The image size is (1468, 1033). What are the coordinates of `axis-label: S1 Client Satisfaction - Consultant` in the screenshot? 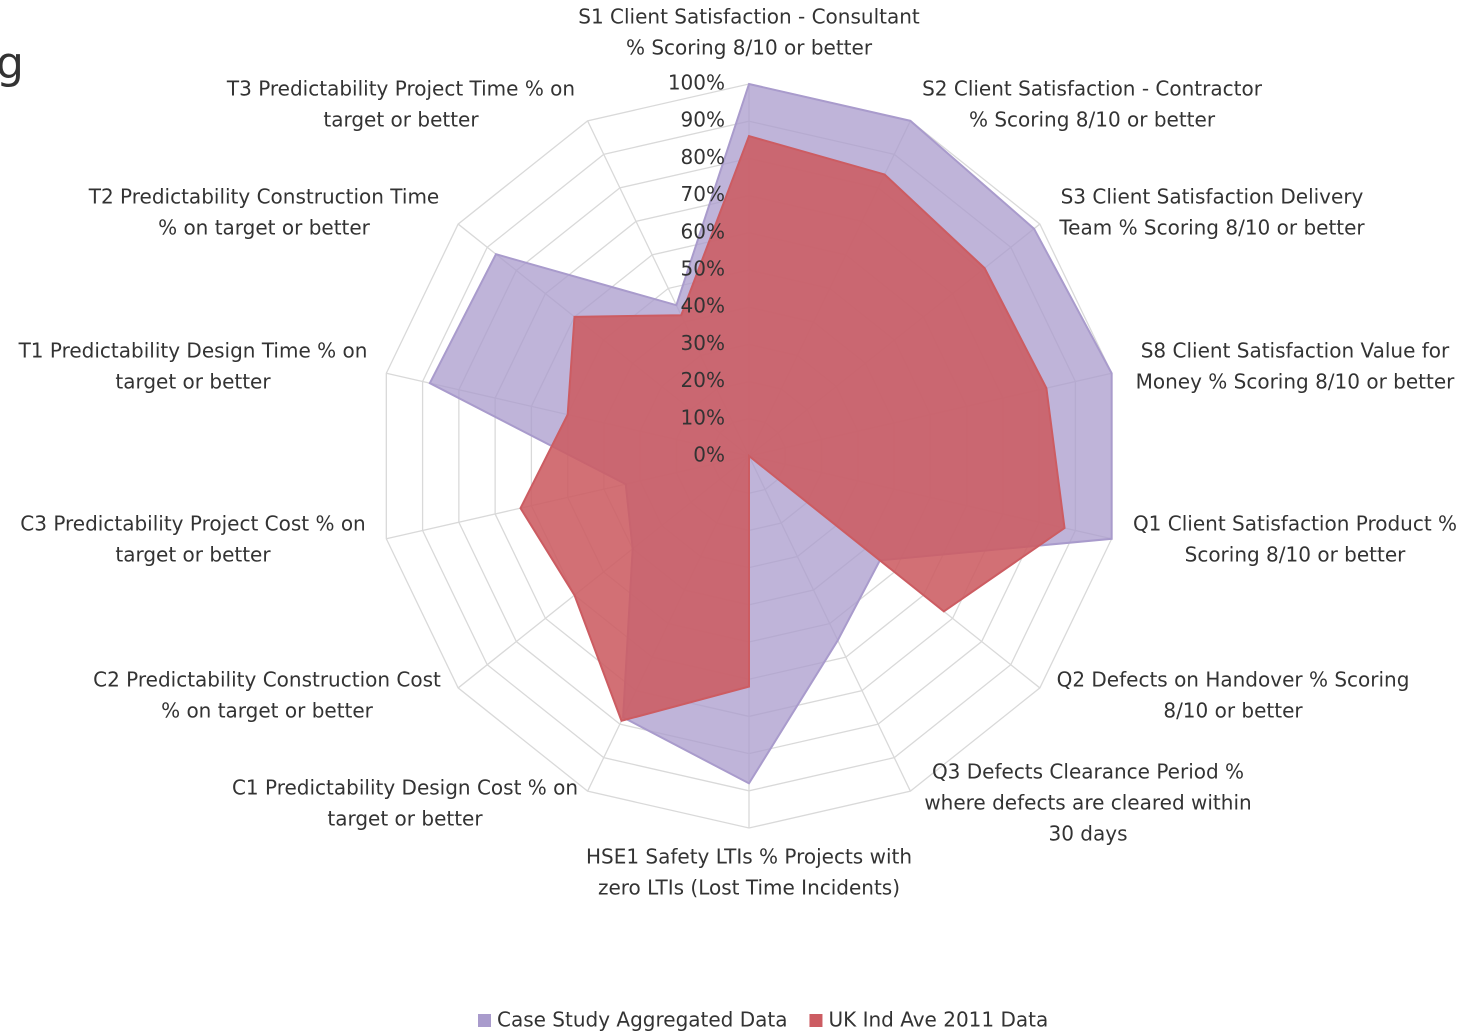 It's located at (749, 17).